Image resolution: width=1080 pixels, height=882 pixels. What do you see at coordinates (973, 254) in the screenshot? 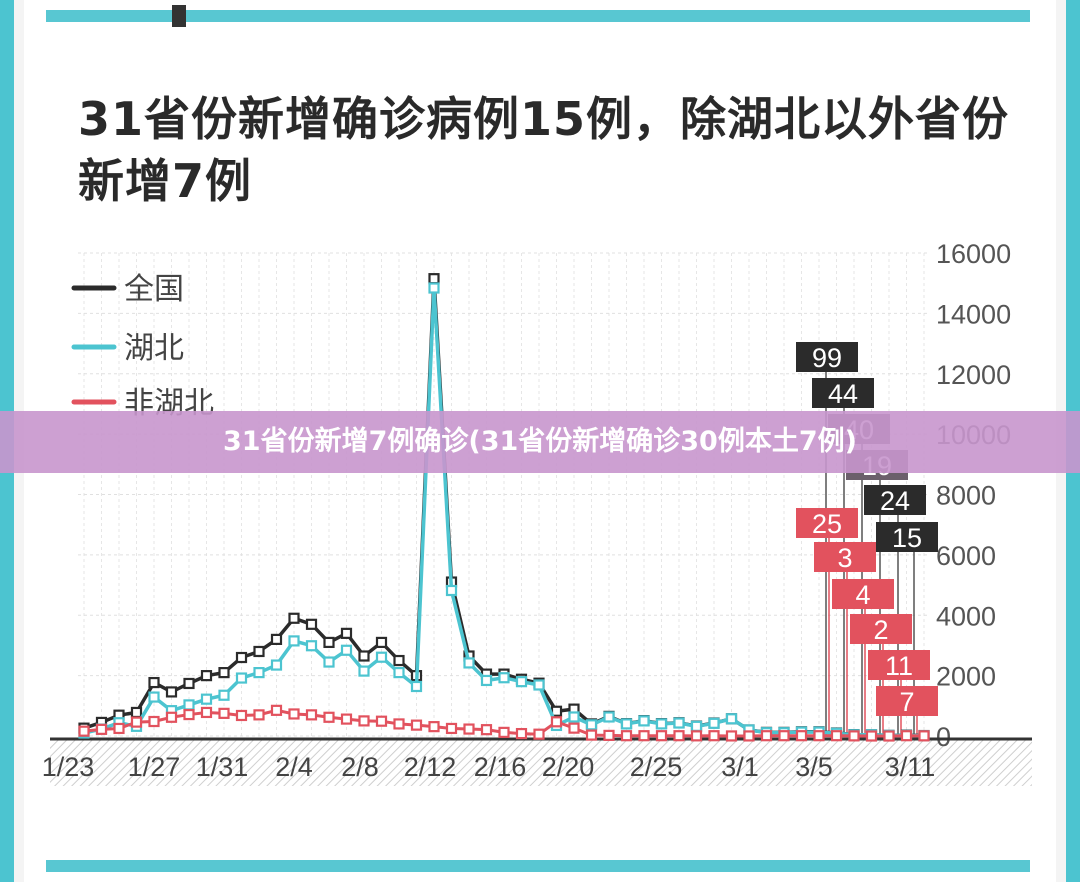
I see `y-tick-label: 16000` at bounding box center [973, 254].